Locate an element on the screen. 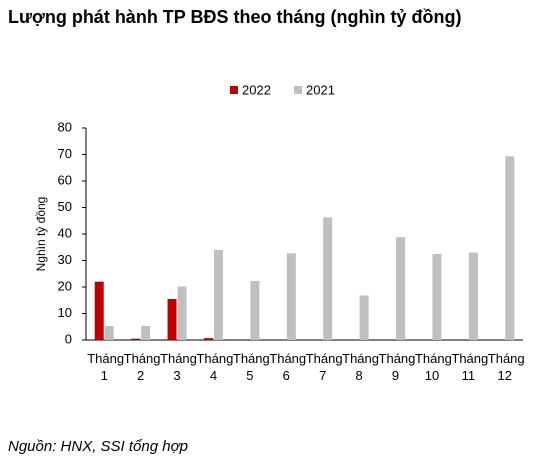 Image resolution: width=536 pixels, height=462 pixels. x-tick-label: Tháng 4 is located at coordinates (215, 367).